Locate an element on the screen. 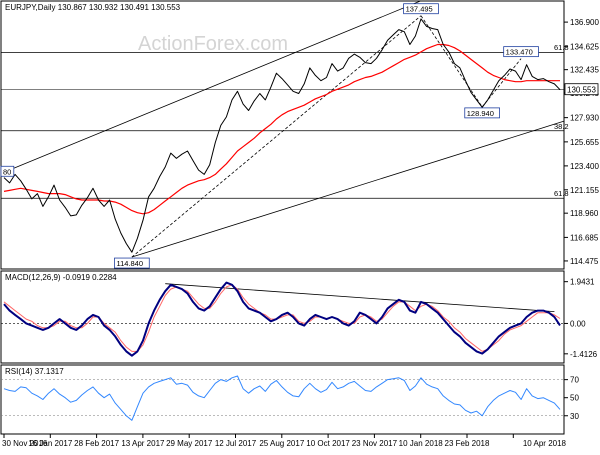 The image size is (600, 455). x-tick-label-6: 25 Aug 2017 is located at coordinates (281, 443).